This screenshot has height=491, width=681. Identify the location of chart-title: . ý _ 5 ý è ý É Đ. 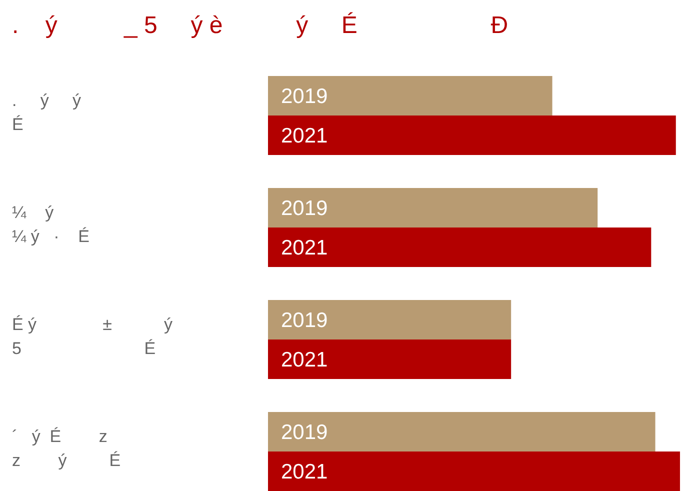
(260, 25).